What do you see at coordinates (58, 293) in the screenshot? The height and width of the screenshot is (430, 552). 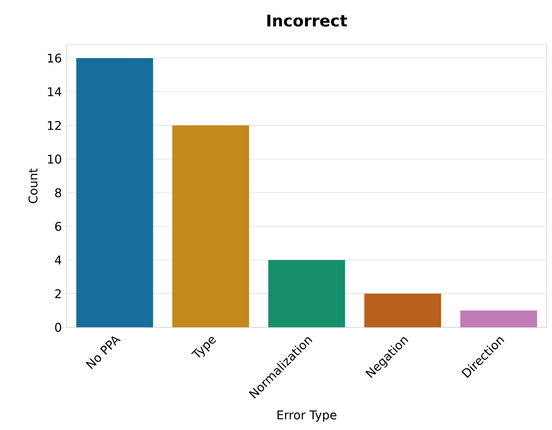 I see `y-tick-label: 2` at bounding box center [58, 293].